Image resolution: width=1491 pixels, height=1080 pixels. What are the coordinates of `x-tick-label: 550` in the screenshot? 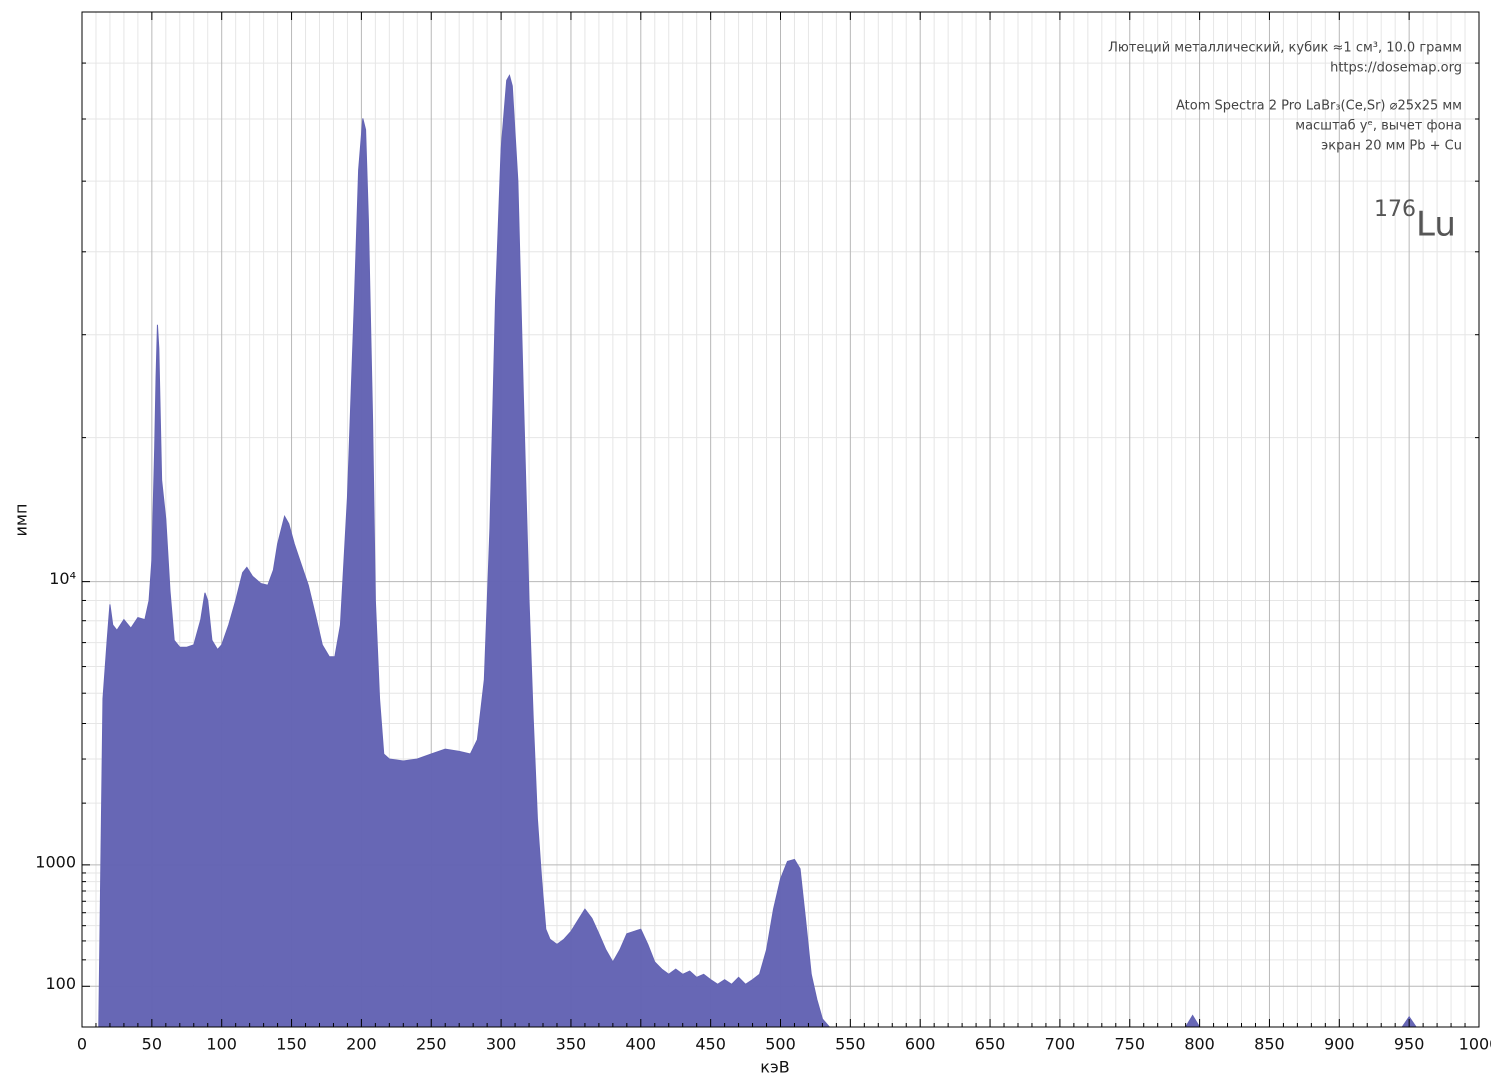 It's located at (850, 1044).